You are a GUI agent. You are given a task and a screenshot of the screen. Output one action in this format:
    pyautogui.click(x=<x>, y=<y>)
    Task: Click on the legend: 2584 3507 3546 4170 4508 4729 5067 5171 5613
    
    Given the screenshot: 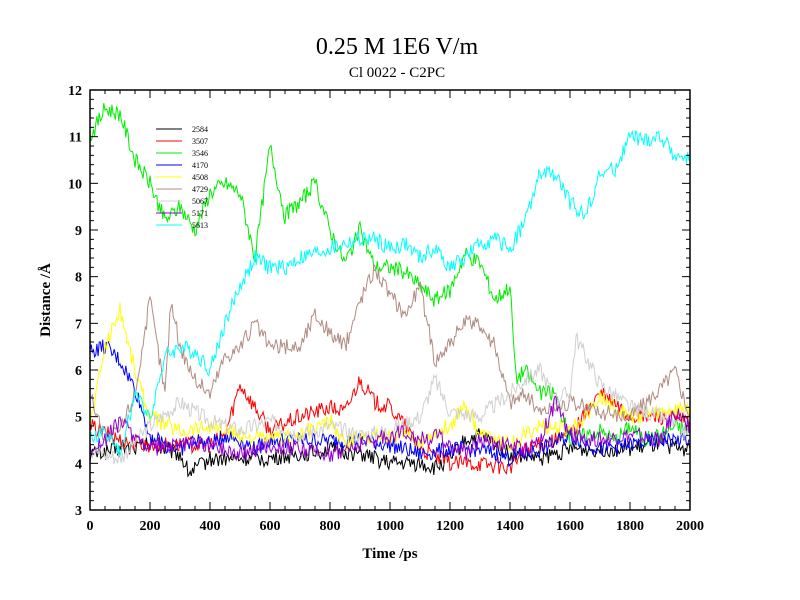 What is the action you would take?
    pyautogui.click(x=182, y=177)
    